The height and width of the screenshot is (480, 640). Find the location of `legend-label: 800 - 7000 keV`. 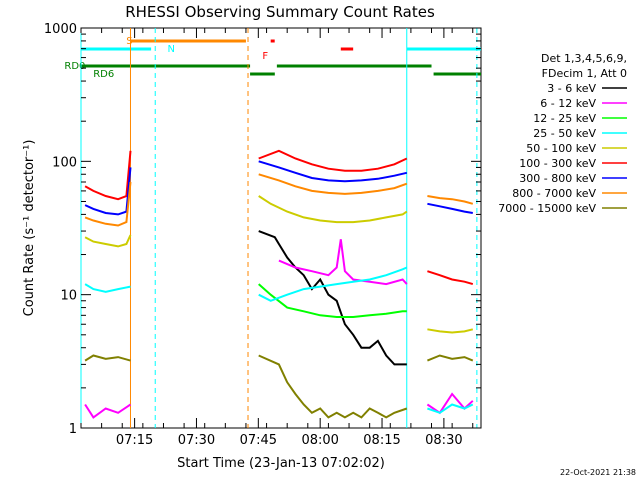

legend-label: 800 - 7000 keV is located at coordinates (554, 193).